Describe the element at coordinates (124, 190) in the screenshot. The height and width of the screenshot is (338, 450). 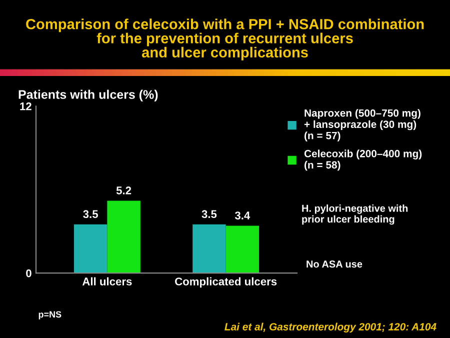
I see `data-label: 5.2` at that location.